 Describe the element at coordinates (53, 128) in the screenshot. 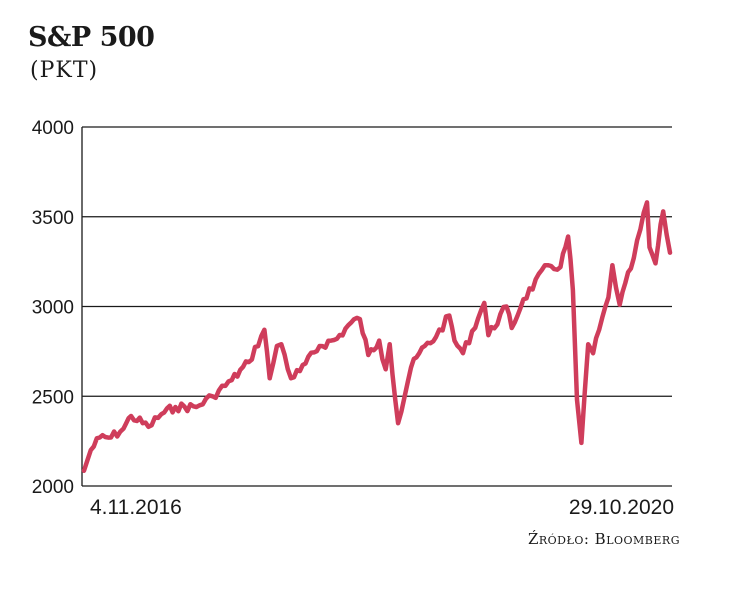

I see `y-tick-label-4000: 4000` at that location.